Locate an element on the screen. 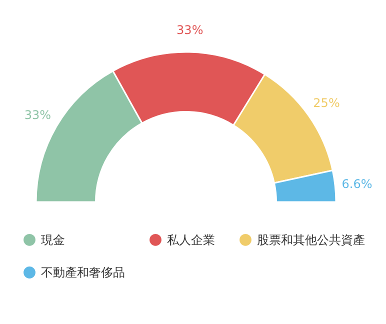 The width and height of the screenshot is (386, 324). legend-label: 現金 is located at coordinates (53, 239).